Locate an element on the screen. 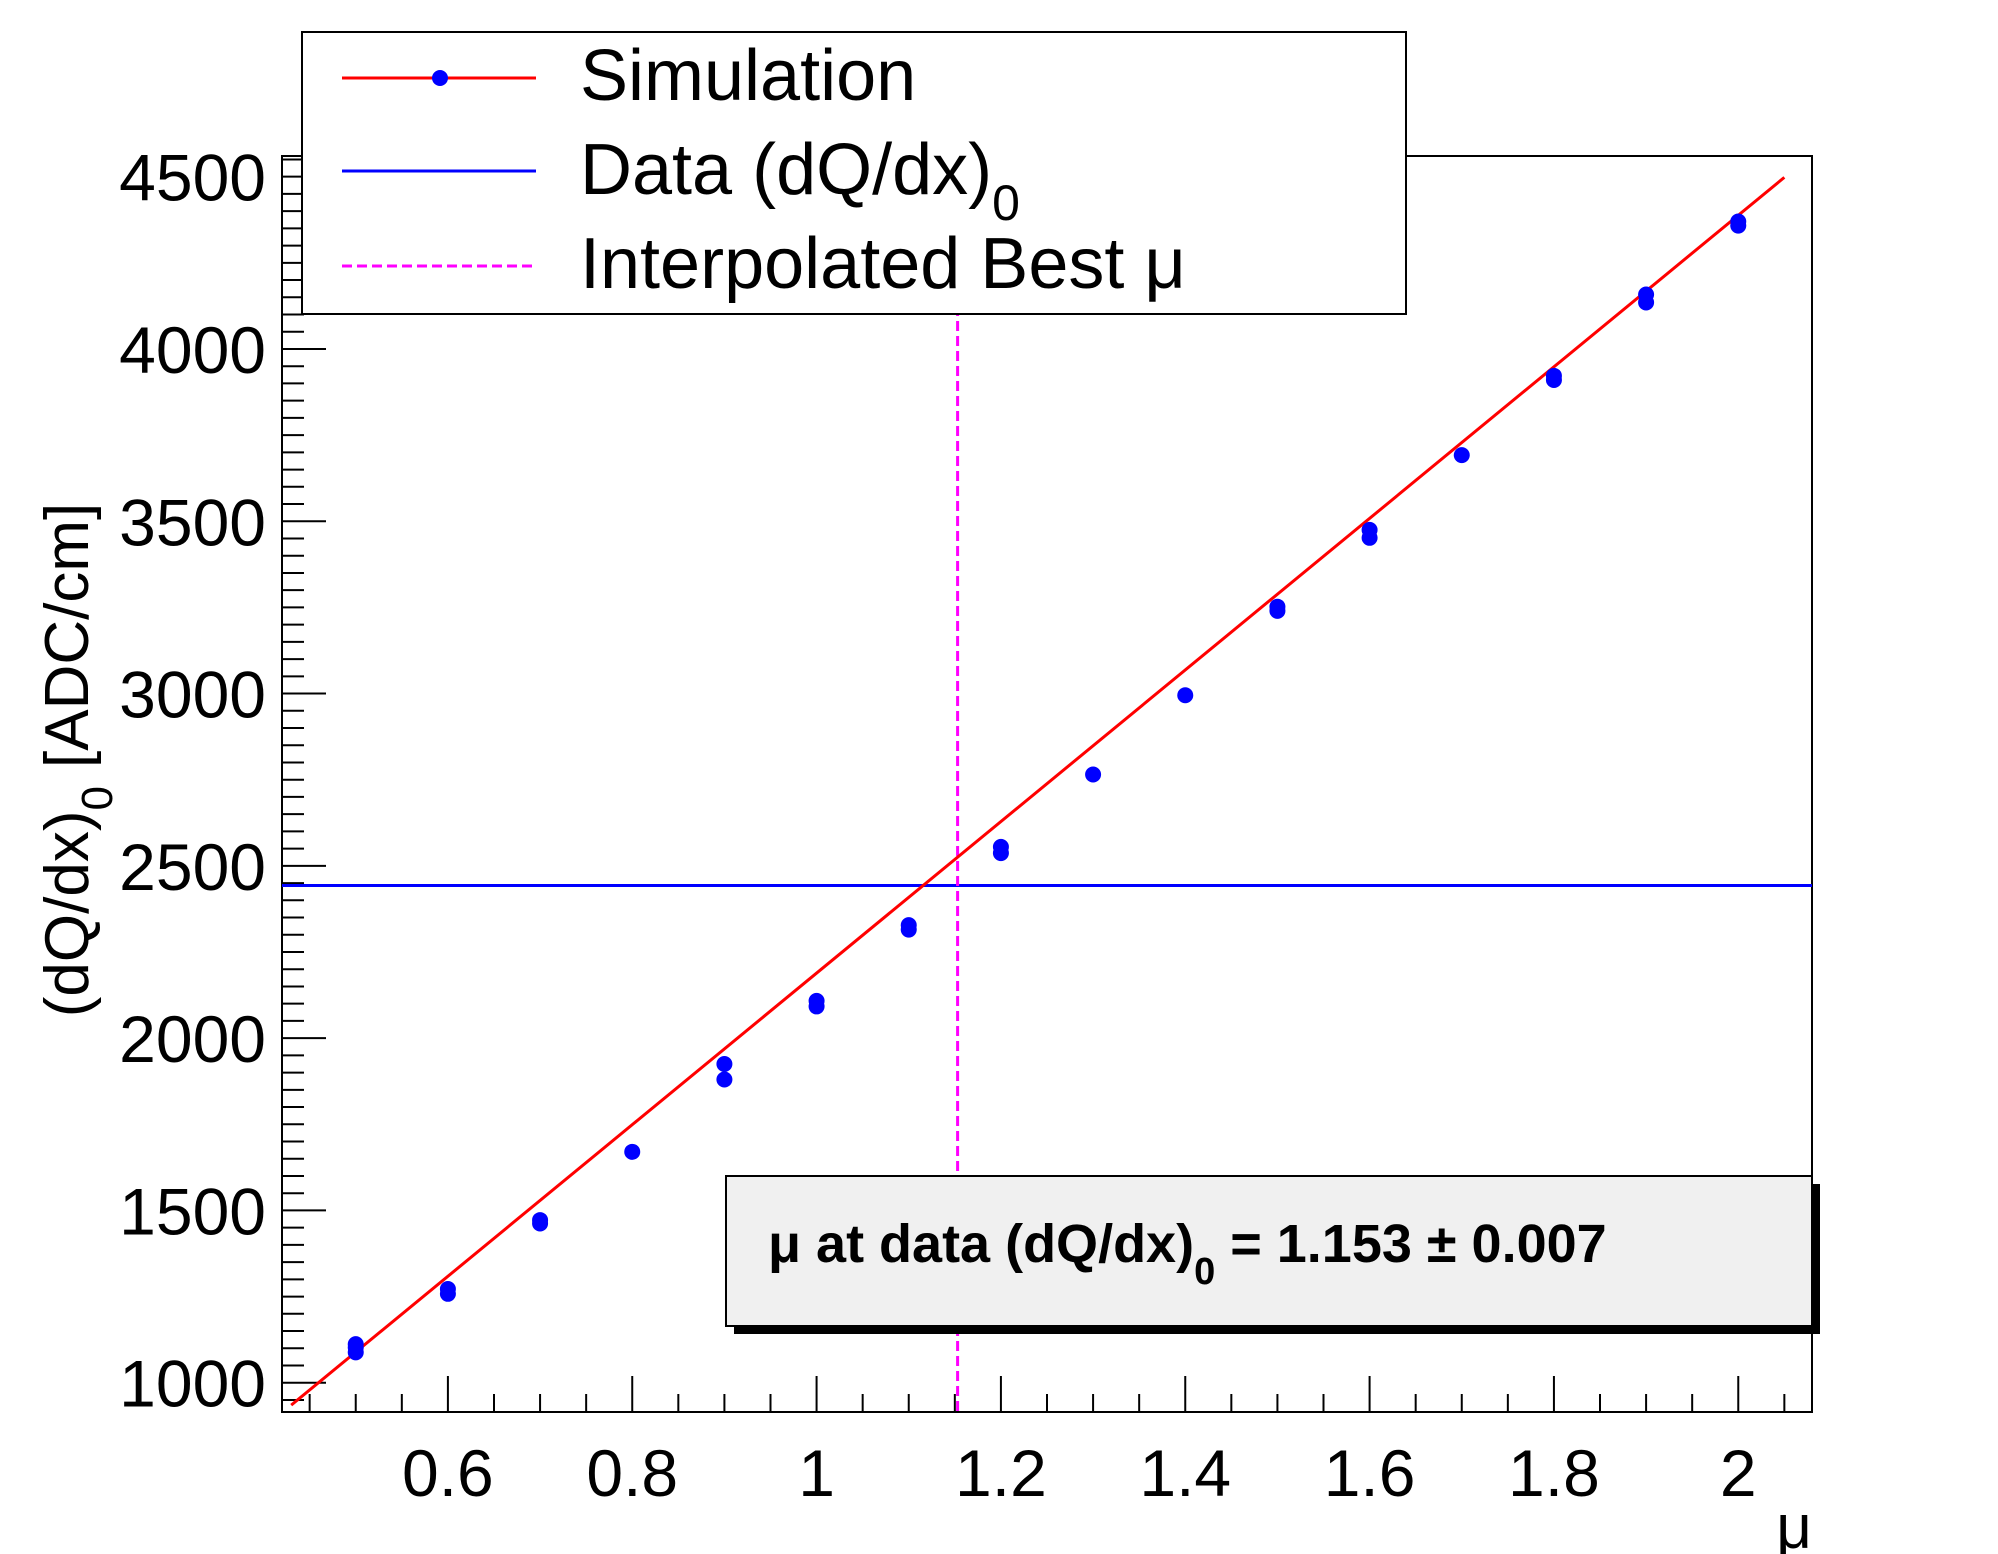 This screenshot has height=1554, width=1998. result-text: μ at data (dQ/dx)0 = 1.153 ± 0.007 is located at coordinates (1187, 1253).